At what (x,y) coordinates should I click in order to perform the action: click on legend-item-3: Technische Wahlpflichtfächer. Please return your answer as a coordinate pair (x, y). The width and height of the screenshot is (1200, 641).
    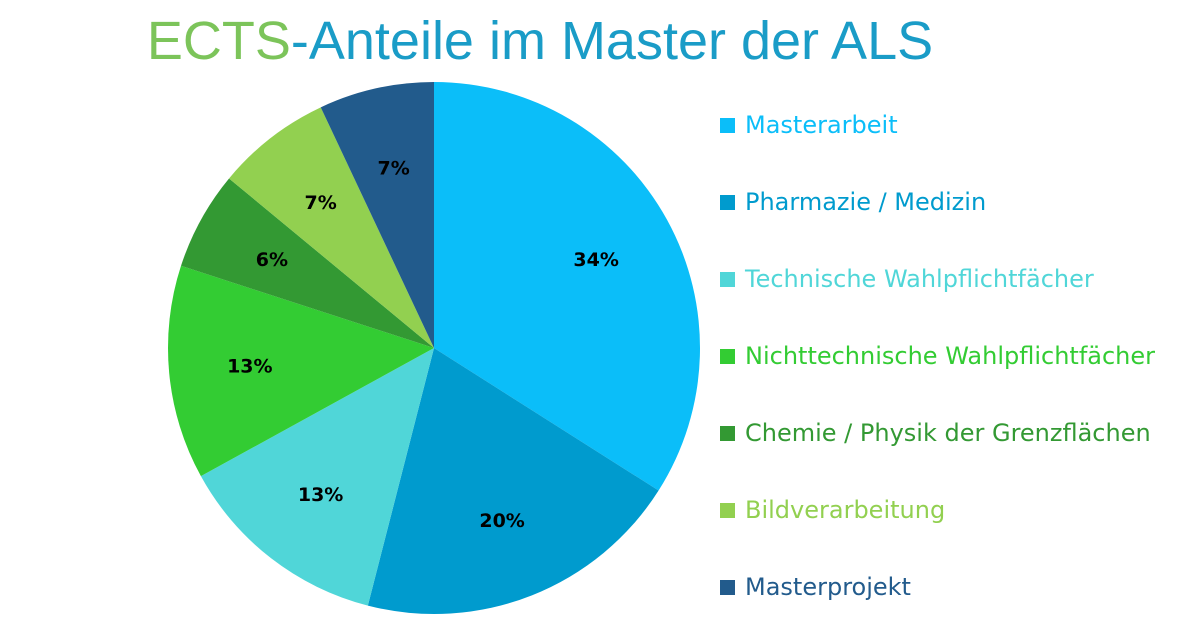
    Looking at the image, I should click on (955, 279).